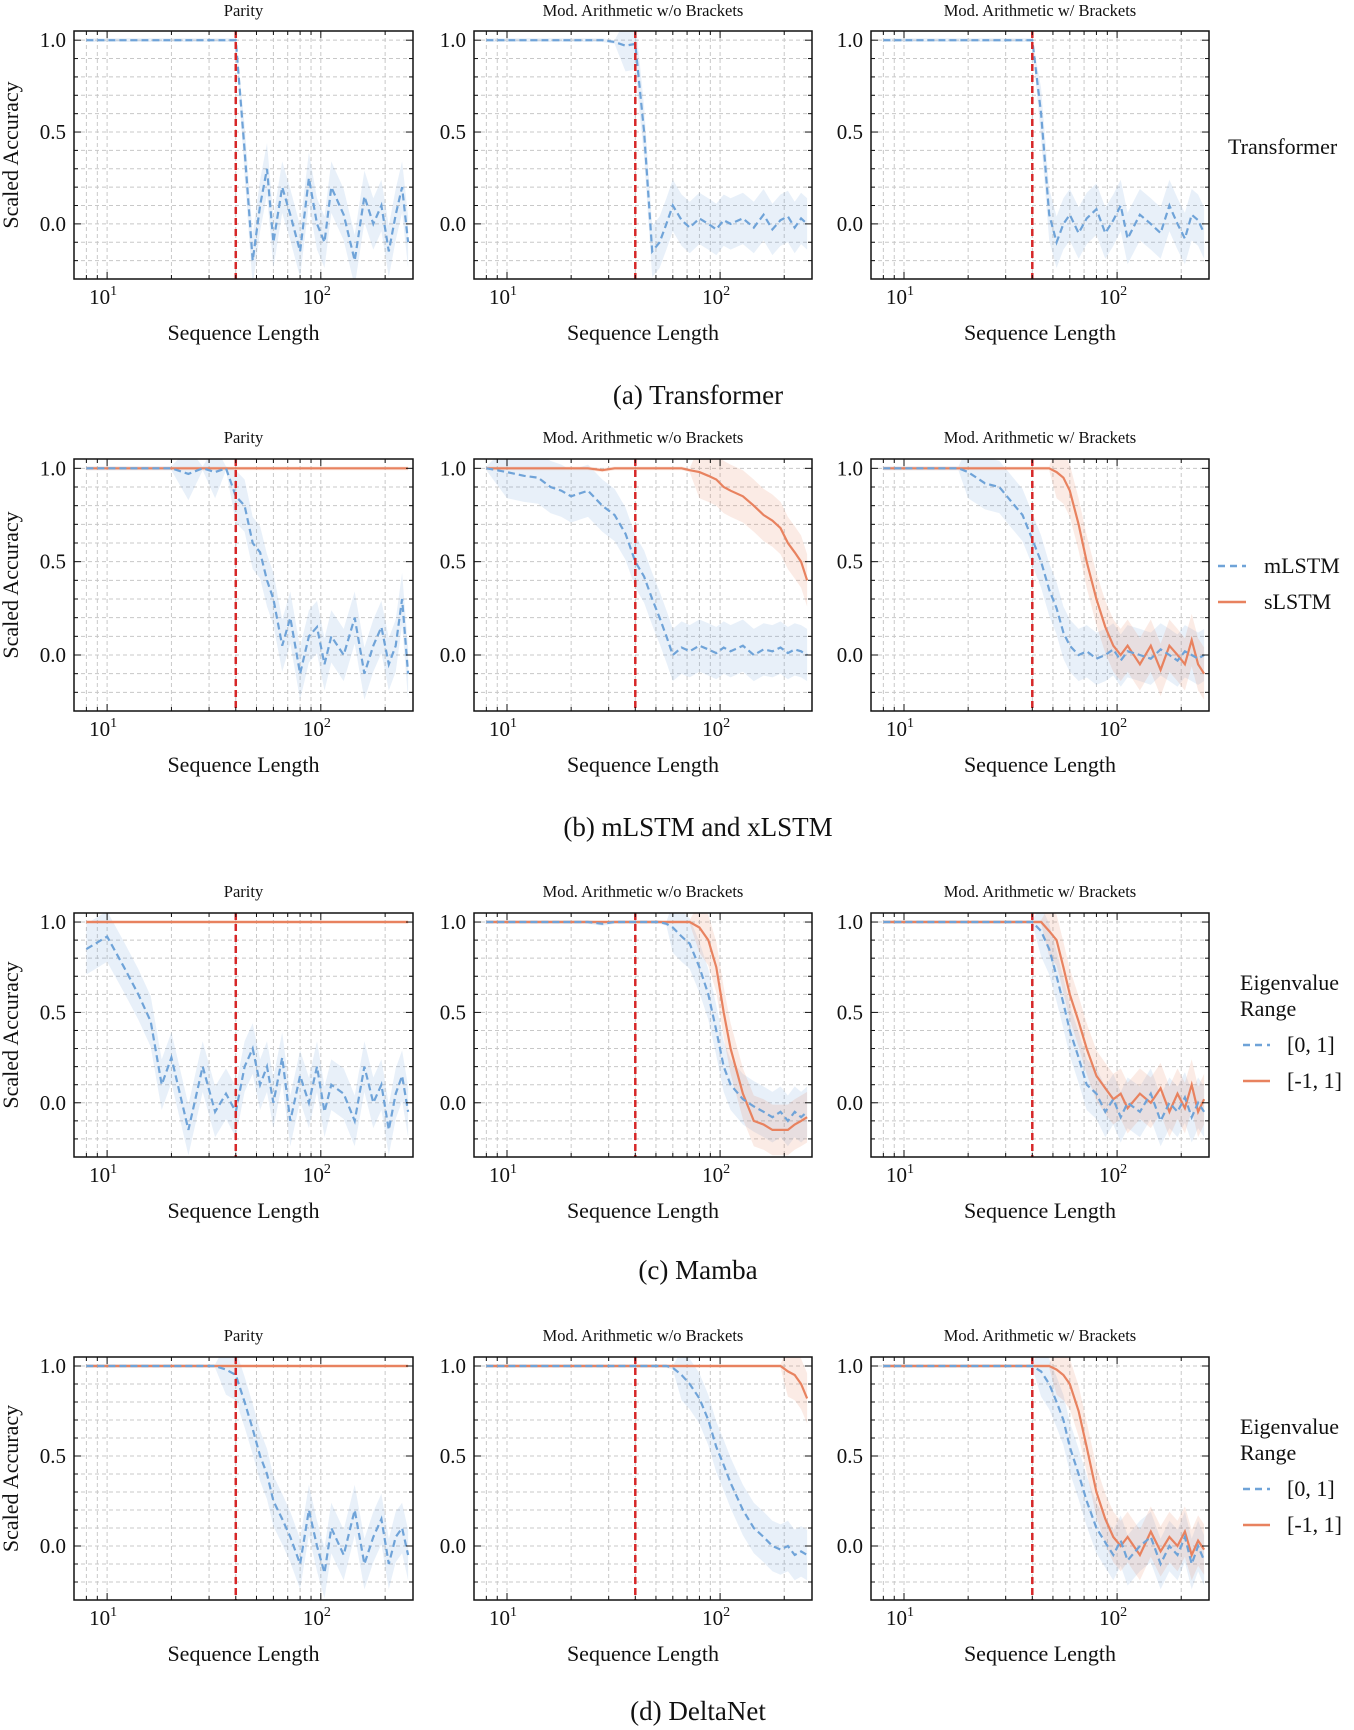 The width and height of the screenshot is (1354, 1730). What do you see at coordinates (698, 1711) in the screenshot?
I see `caption-d: (d) DeltaNet` at bounding box center [698, 1711].